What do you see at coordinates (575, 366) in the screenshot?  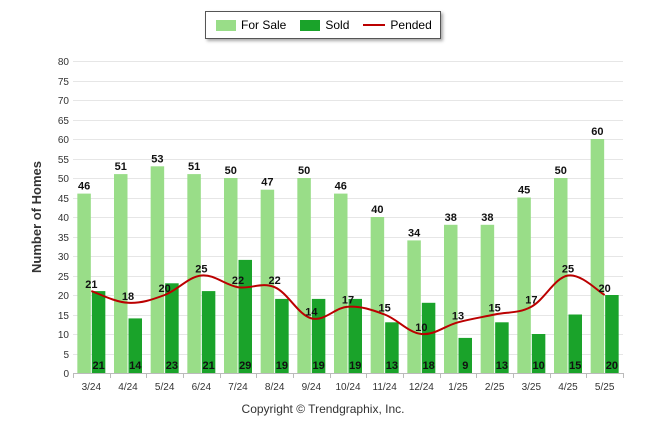 I see `data-label-sold: 15` at bounding box center [575, 366].